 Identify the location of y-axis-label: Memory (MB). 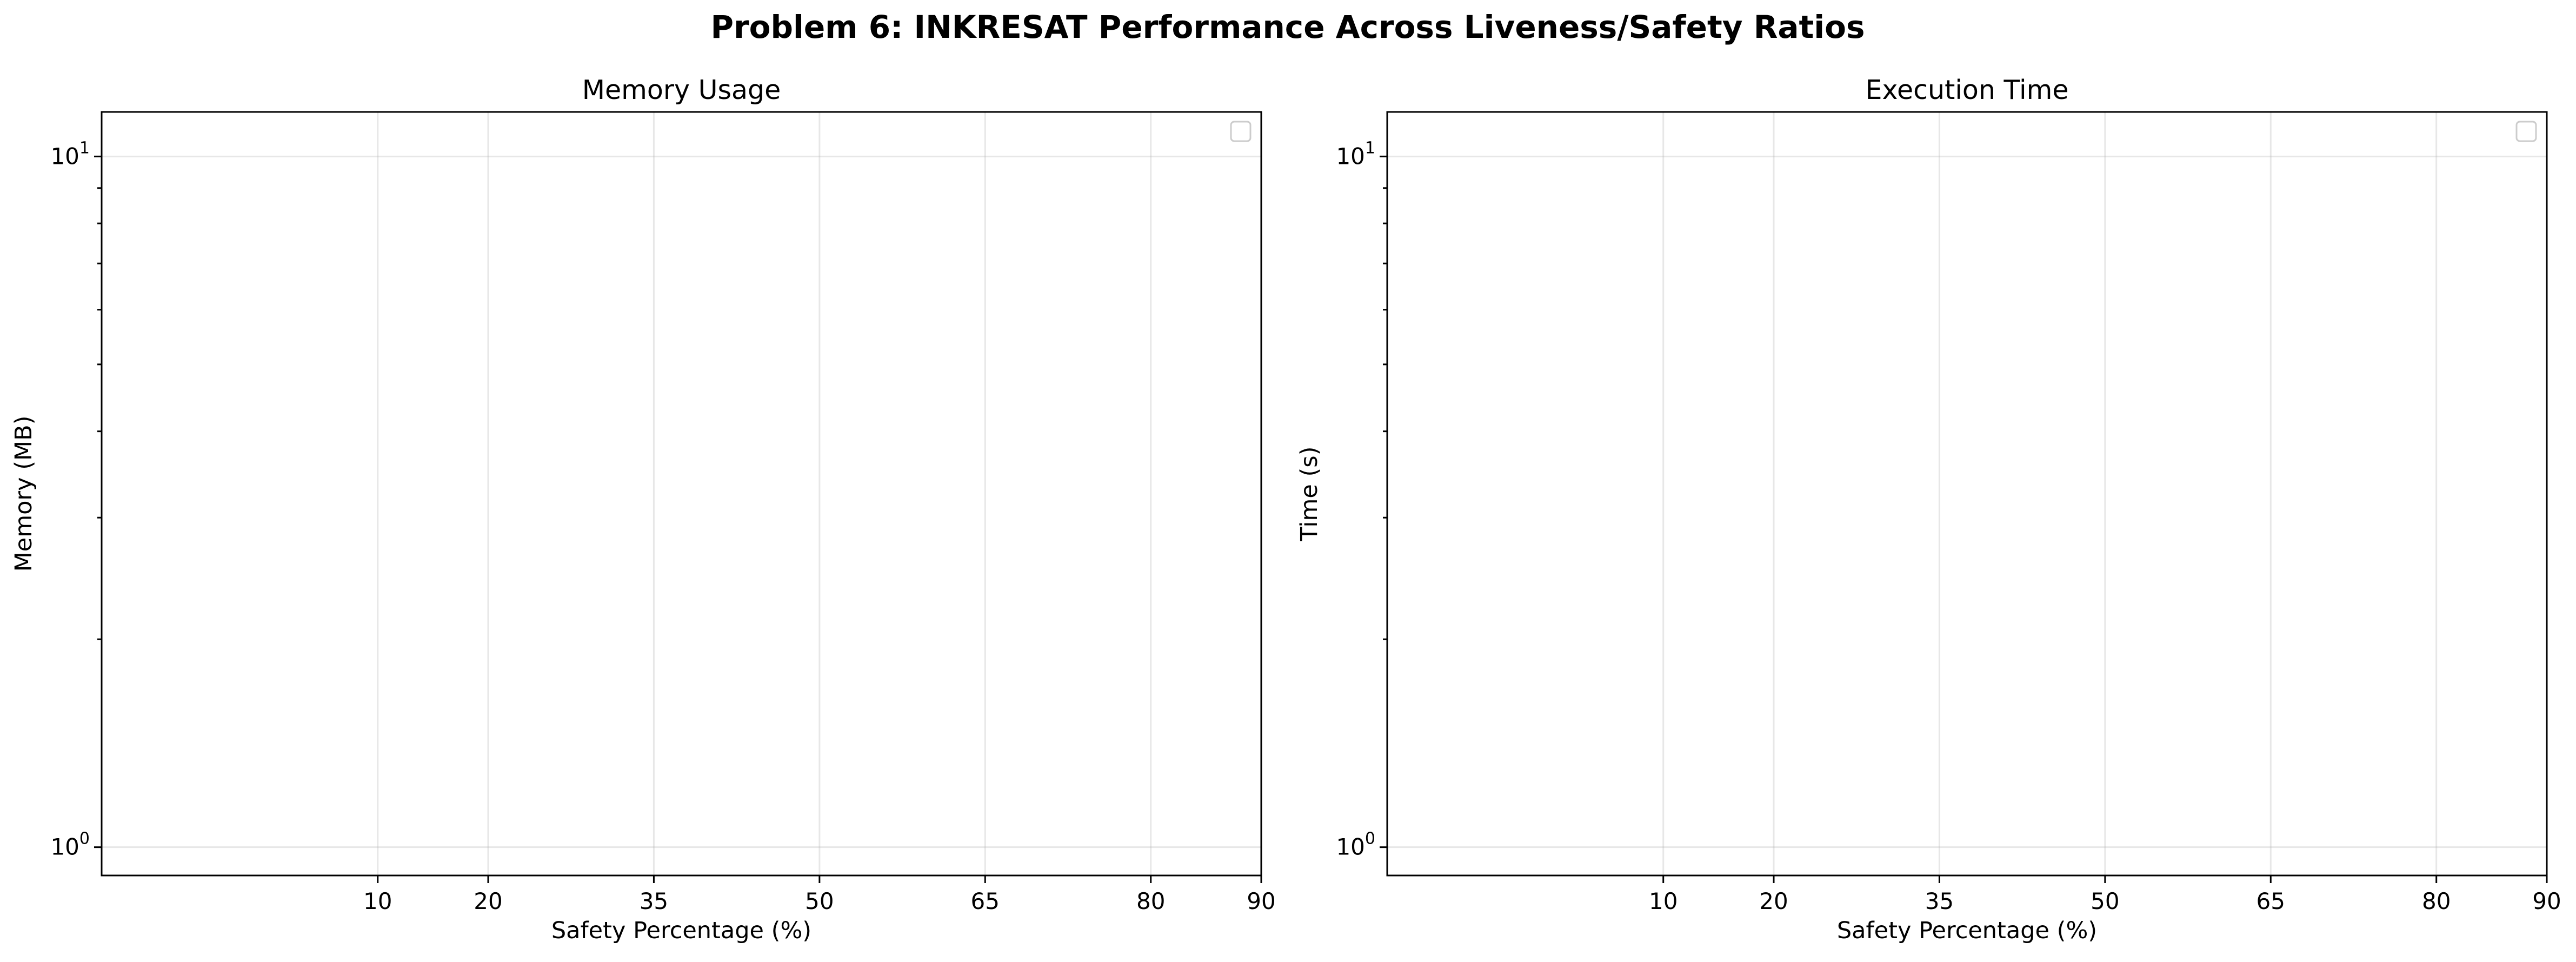
(23, 494).